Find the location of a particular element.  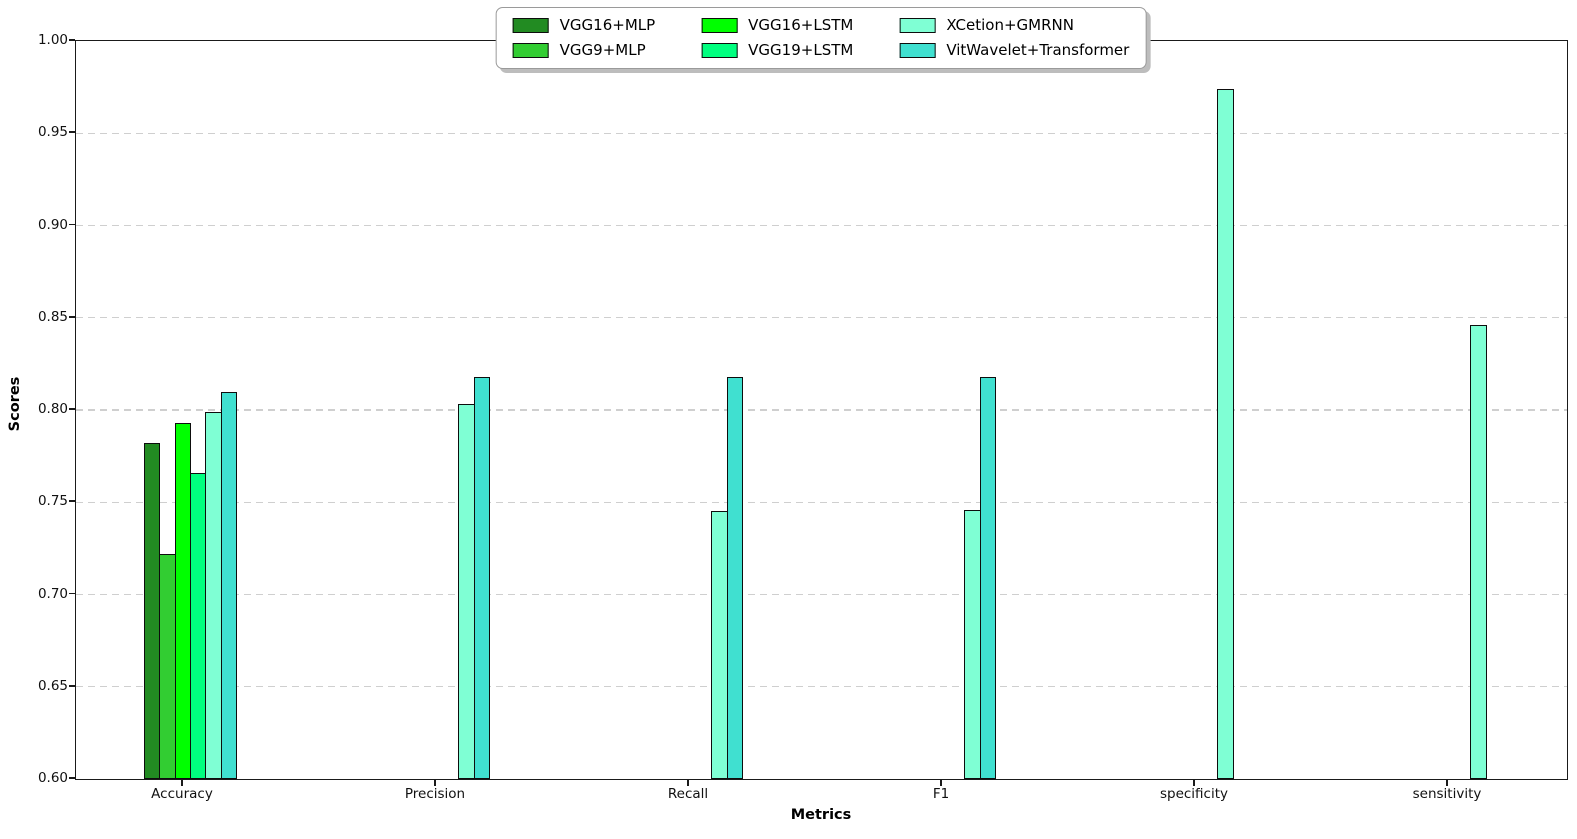

bar-F1-VitWavelet+Transformer is located at coordinates (987, 577).